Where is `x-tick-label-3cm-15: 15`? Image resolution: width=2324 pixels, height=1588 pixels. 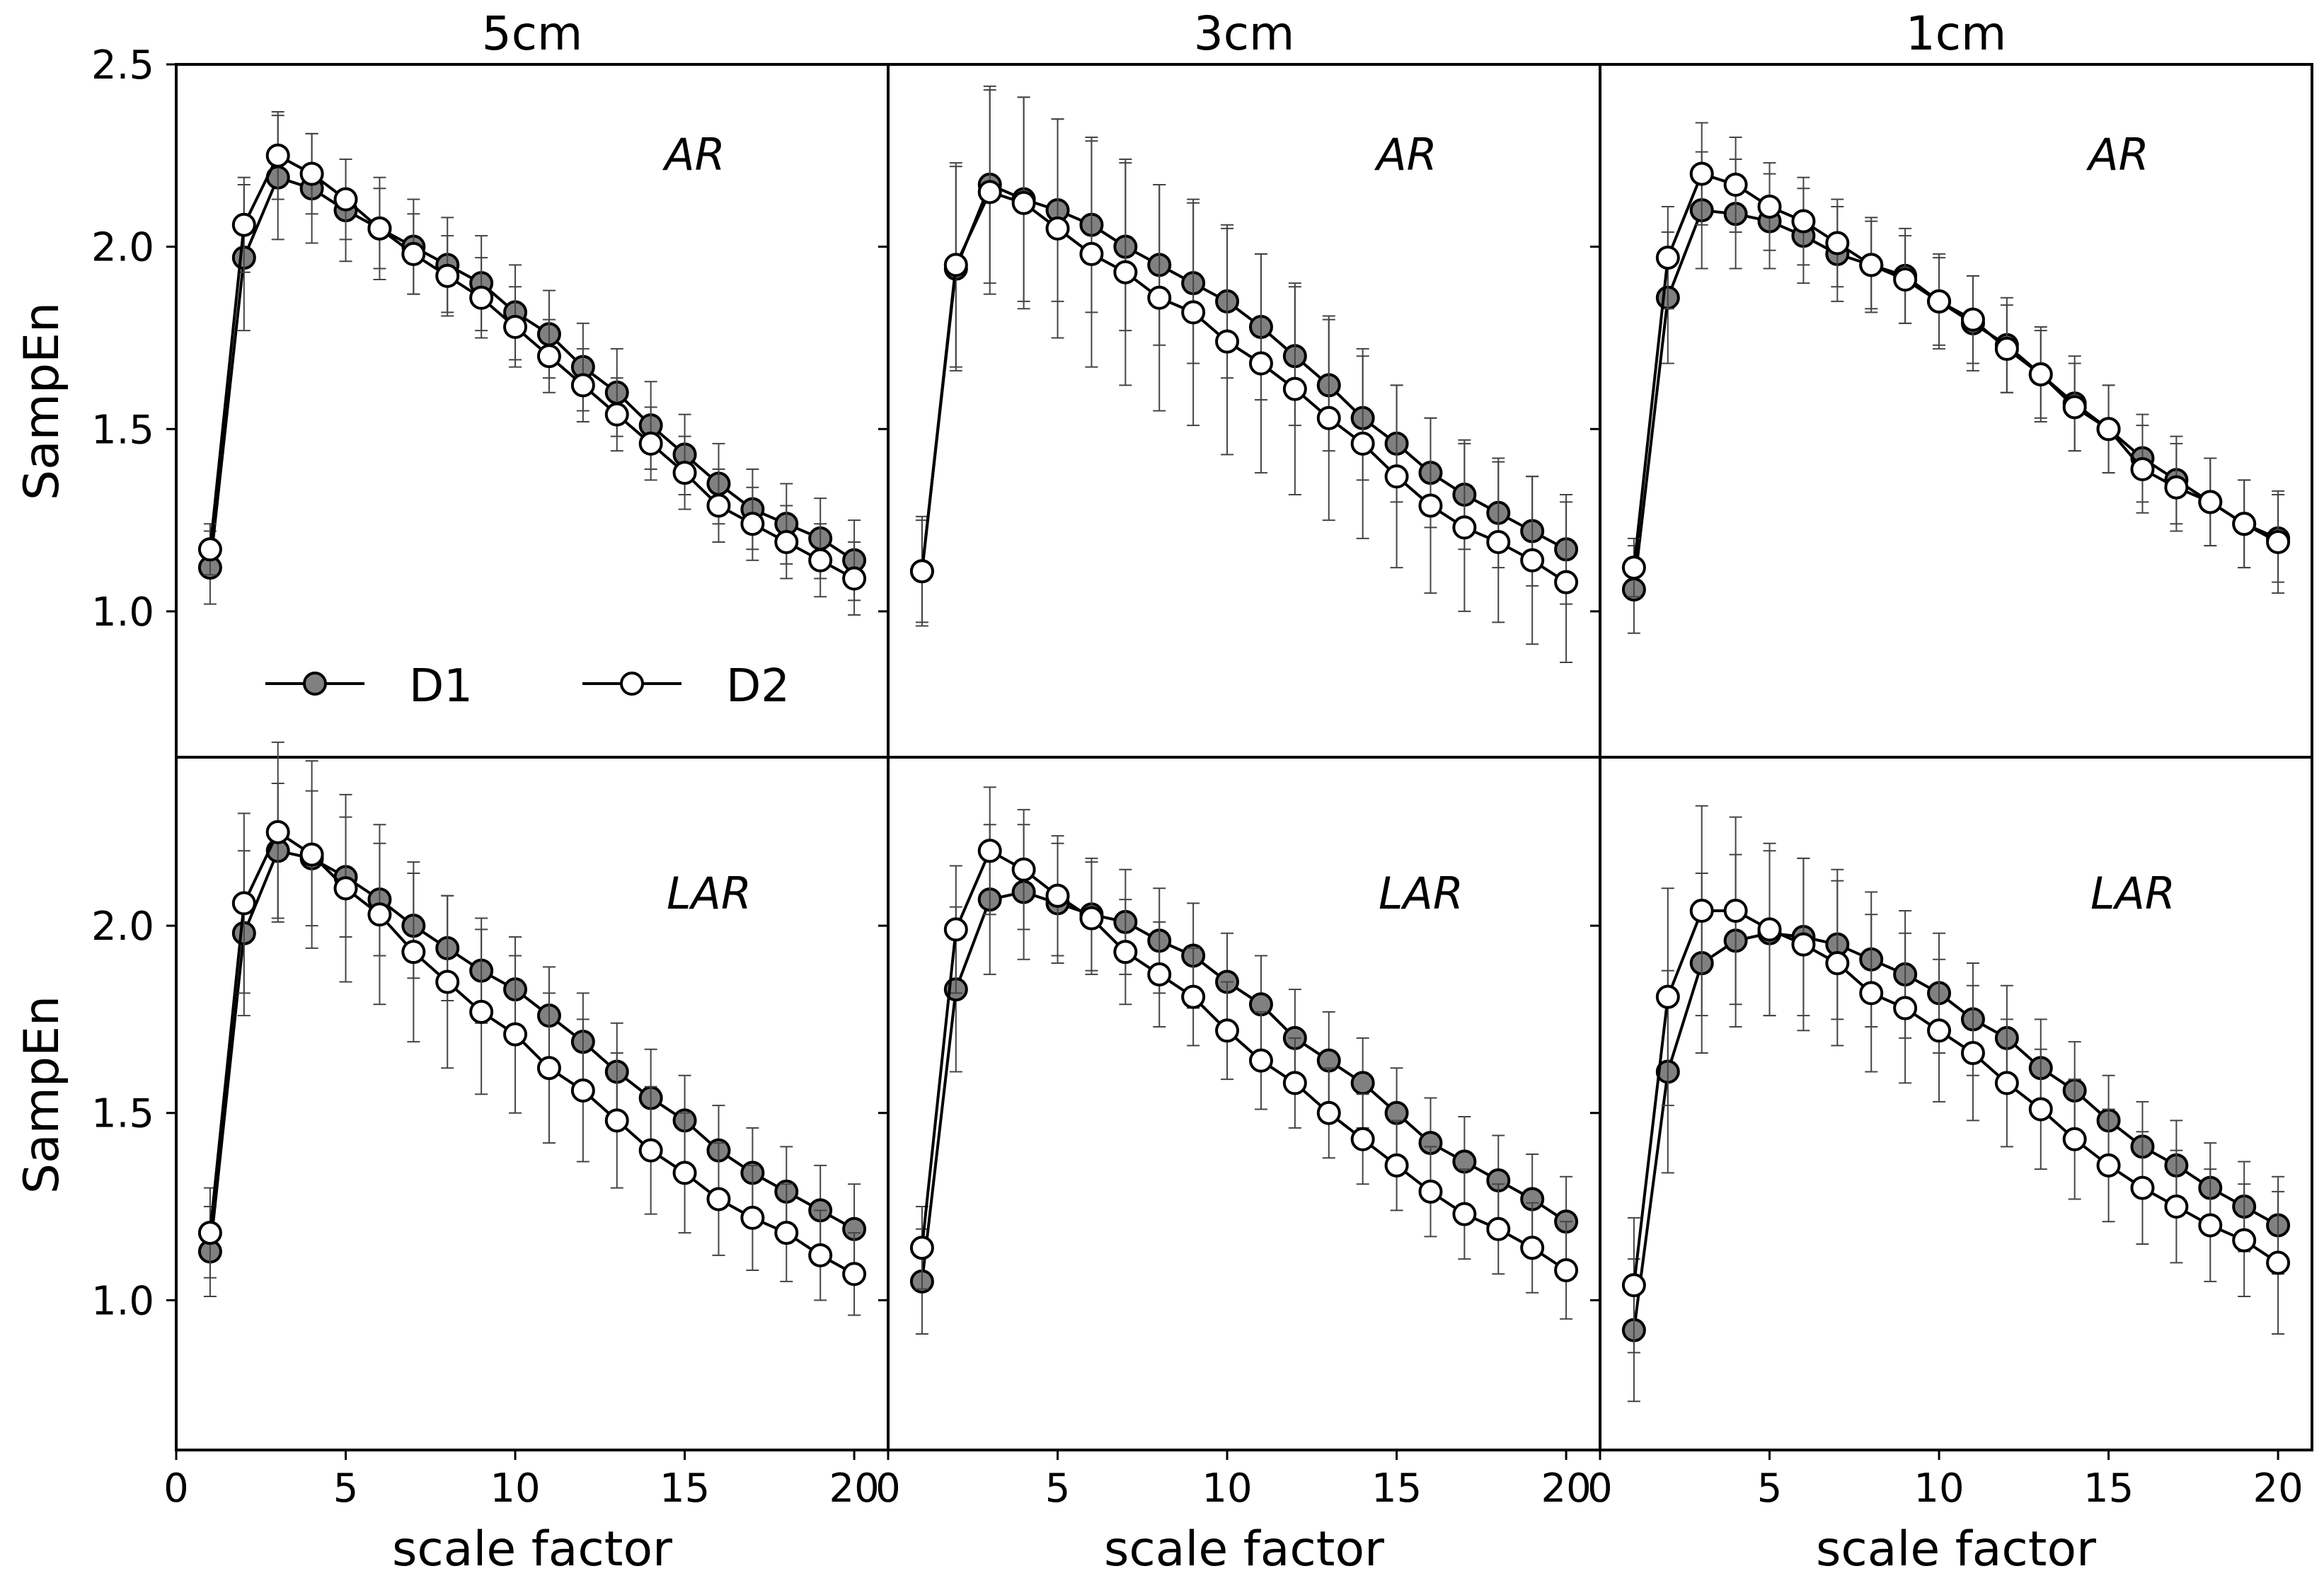
x-tick-label-3cm-15: 15 is located at coordinates (1396, 1489).